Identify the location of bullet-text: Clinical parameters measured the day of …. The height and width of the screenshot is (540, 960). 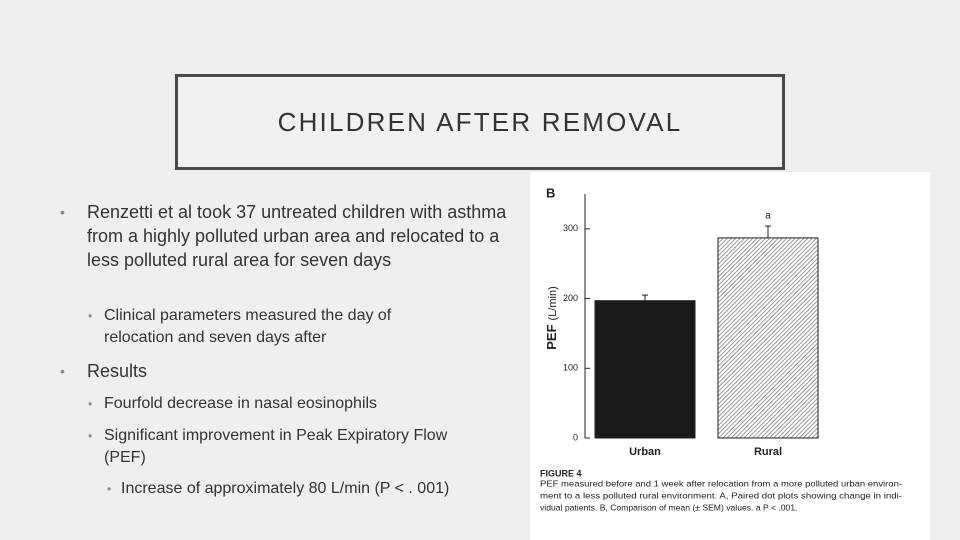
(248, 326).